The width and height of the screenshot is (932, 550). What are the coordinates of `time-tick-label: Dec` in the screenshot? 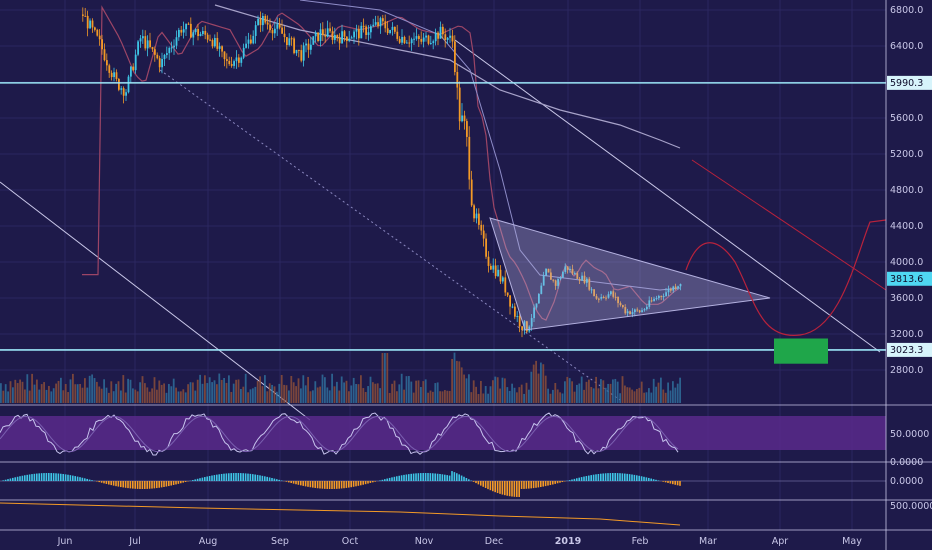 It's located at (494, 541).